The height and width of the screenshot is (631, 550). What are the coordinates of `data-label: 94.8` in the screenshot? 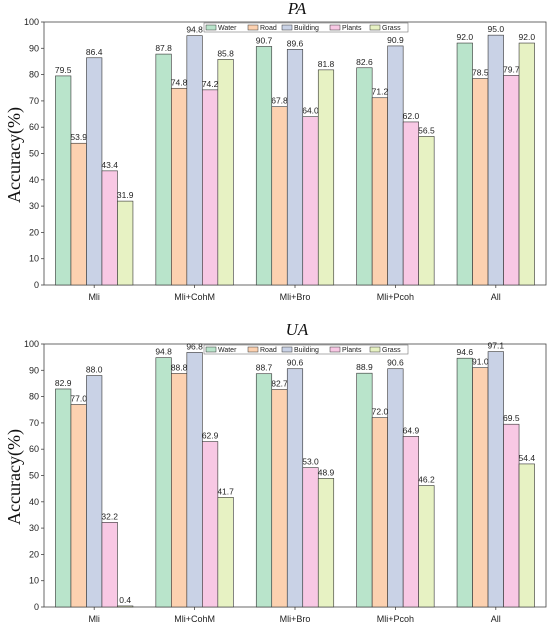 It's located at (194, 30).